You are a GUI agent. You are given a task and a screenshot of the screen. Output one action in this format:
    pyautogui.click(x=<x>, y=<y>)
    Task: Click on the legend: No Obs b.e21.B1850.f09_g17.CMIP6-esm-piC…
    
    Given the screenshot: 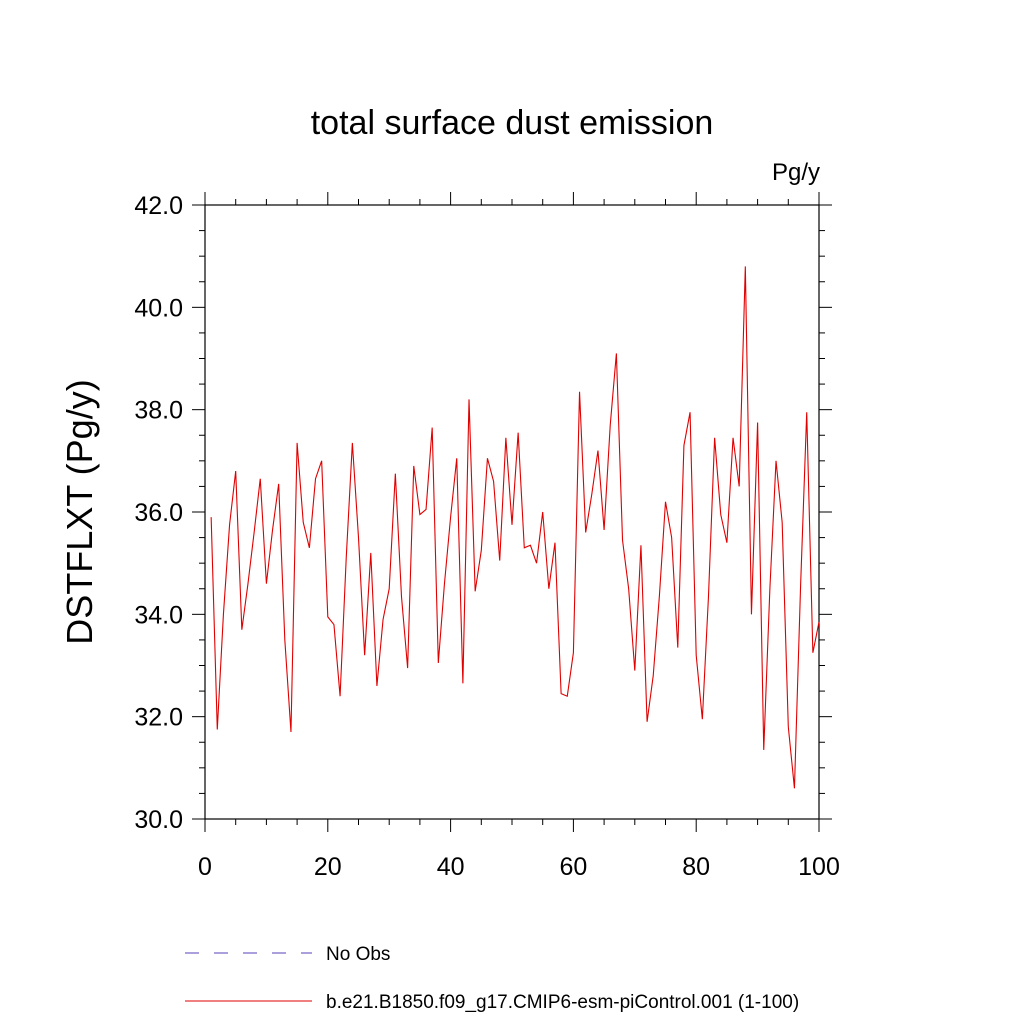 What is the action you would take?
    pyautogui.click(x=492, y=978)
    